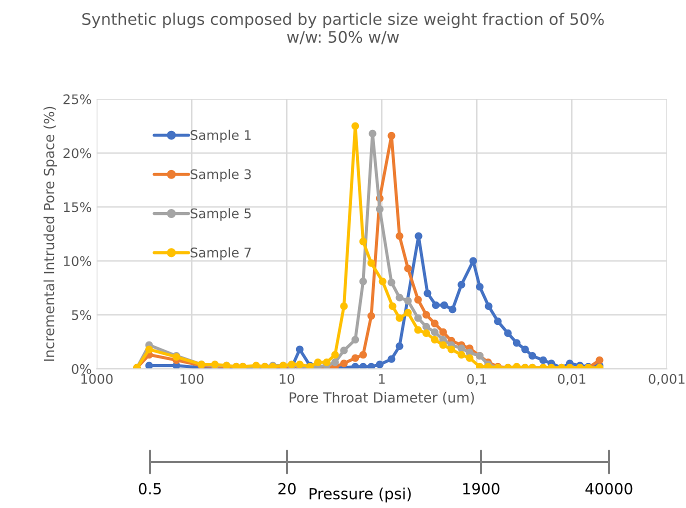  I want to click on chart-title: Synthetic plugs composed by particle size weight fraction of 50% w/w: 50% w/w, so click(343, 28).